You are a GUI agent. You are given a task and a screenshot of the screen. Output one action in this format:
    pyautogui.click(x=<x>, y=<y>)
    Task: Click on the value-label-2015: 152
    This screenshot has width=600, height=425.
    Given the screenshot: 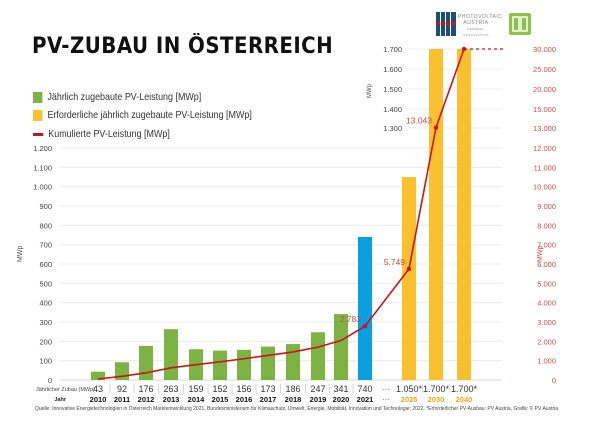 What is the action you would take?
    pyautogui.click(x=219, y=389)
    